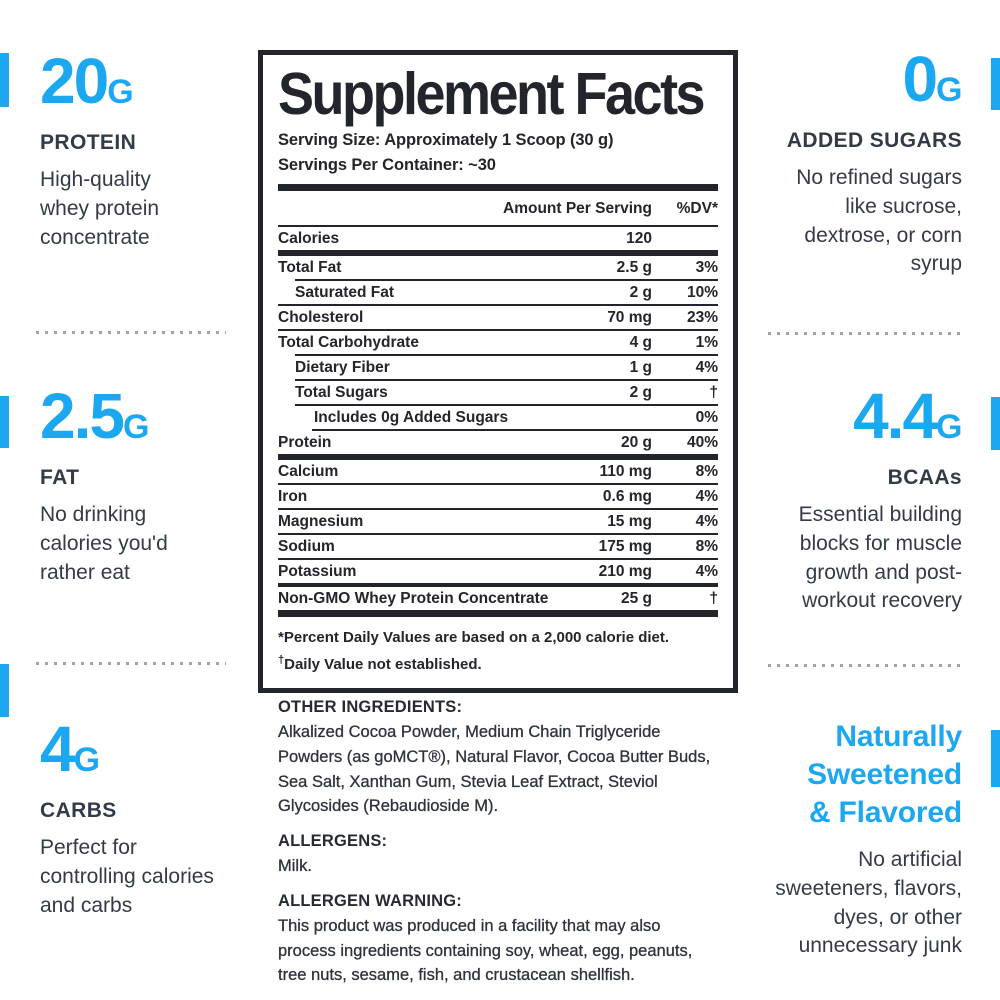 This screenshot has width=1000, height=1000. I want to click on nutrient-name: Total Carbohydrate, so click(348, 342).